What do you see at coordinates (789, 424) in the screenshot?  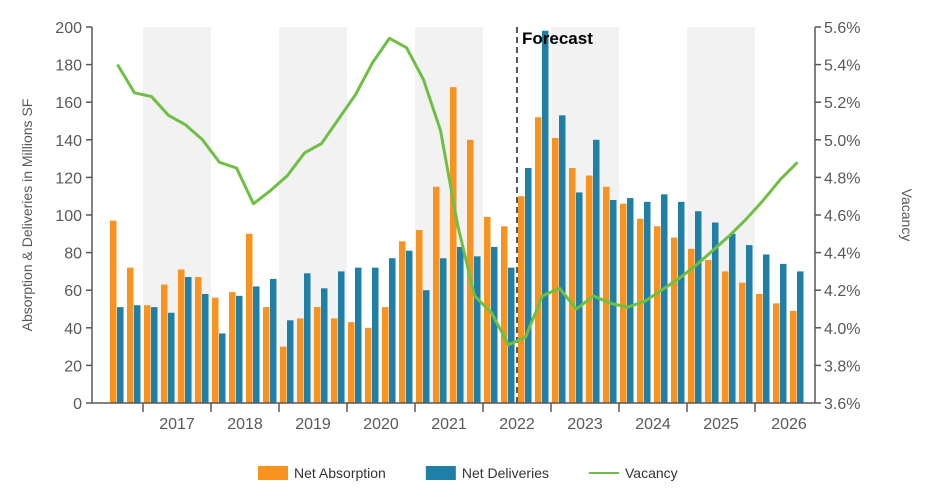 I see `x-tick-label: 2026` at bounding box center [789, 424].